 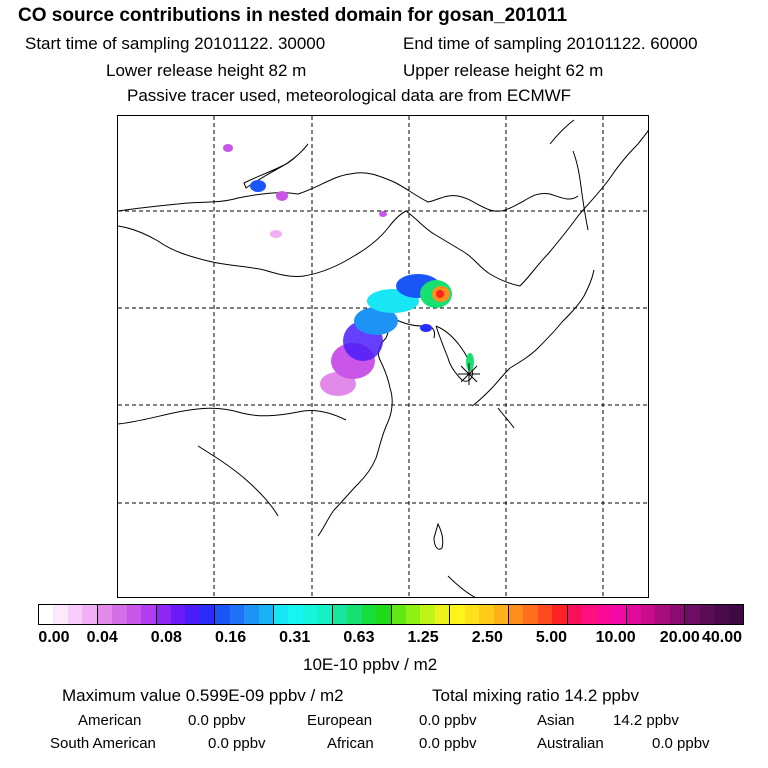 I want to click on max-value: Maximum value 0.599E-09 ppbv / m2, so click(x=203, y=695).